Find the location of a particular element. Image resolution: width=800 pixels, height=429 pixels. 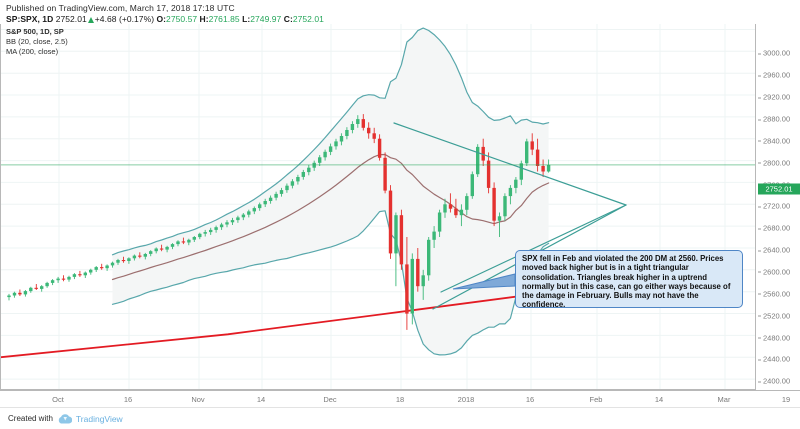

time-tick: 18 is located at coordinates (400, 399).